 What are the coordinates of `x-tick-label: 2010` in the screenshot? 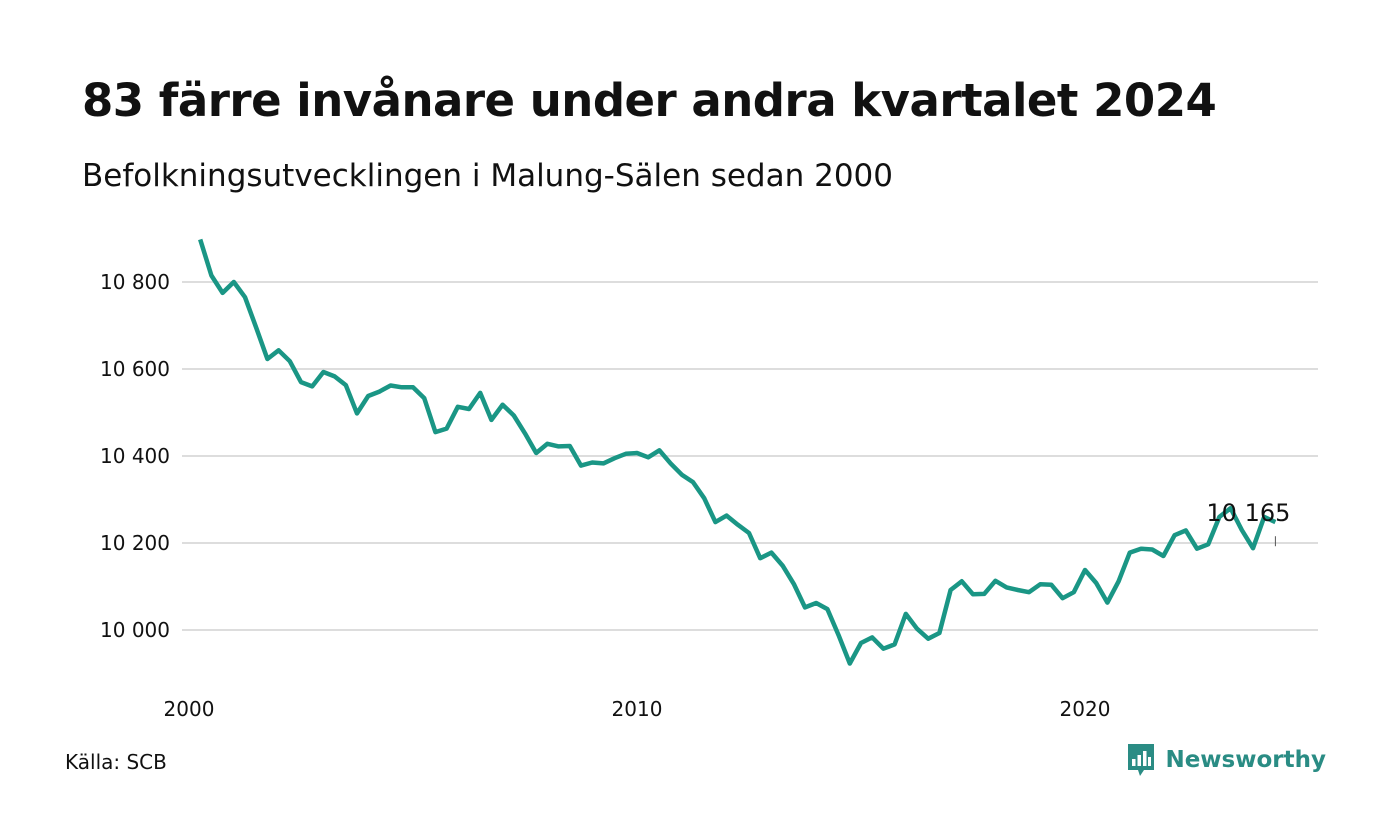 It's located at (637, 709).